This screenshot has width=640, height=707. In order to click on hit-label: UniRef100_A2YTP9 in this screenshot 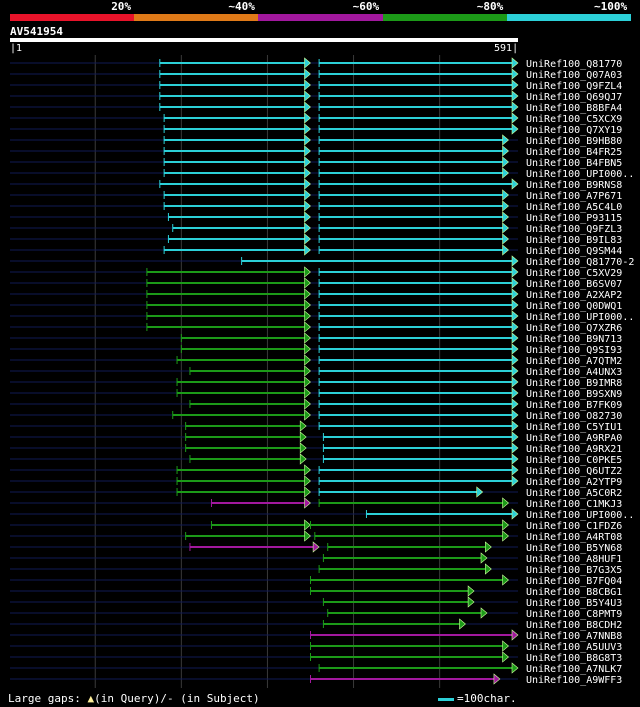, I will do `click(574, 482)`.